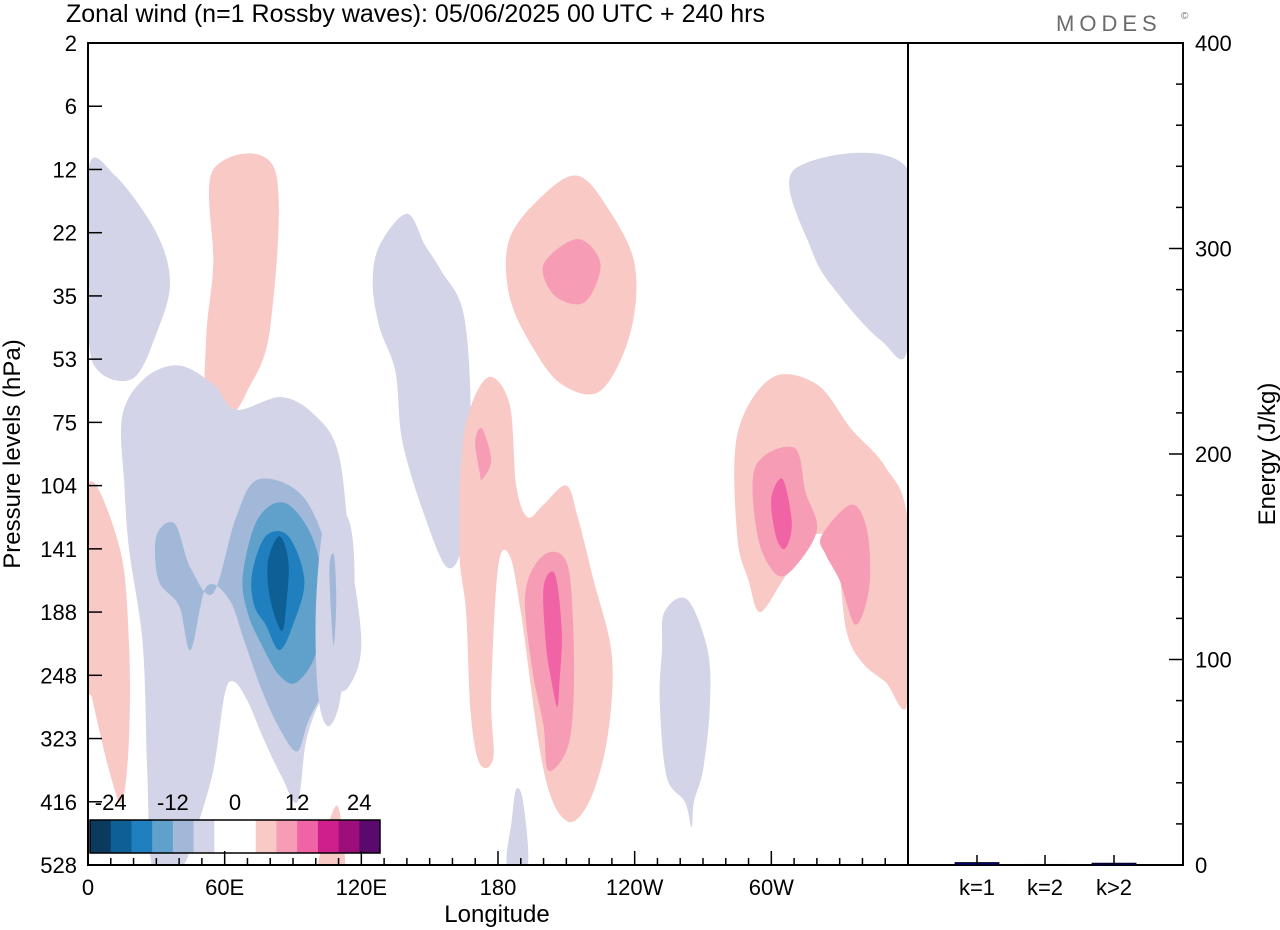 Image resolution: width=1280 pixels, height=930 pixels. I want to click on energy-category-label: k>2, so click(1114, 887).